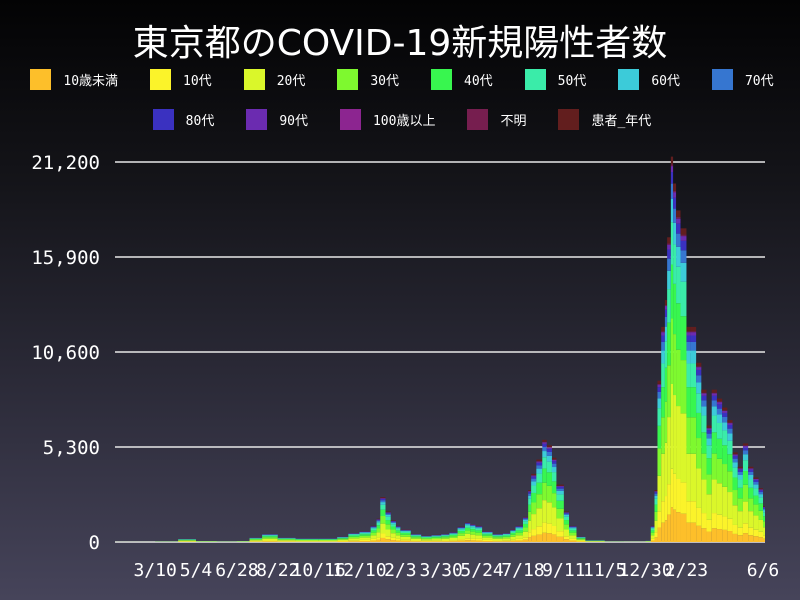 This screenshot has width=800, height=600. Describe the element at coordinates (604, 570) in the screenshot. I see `x-tick-label: 11/5` at that location.